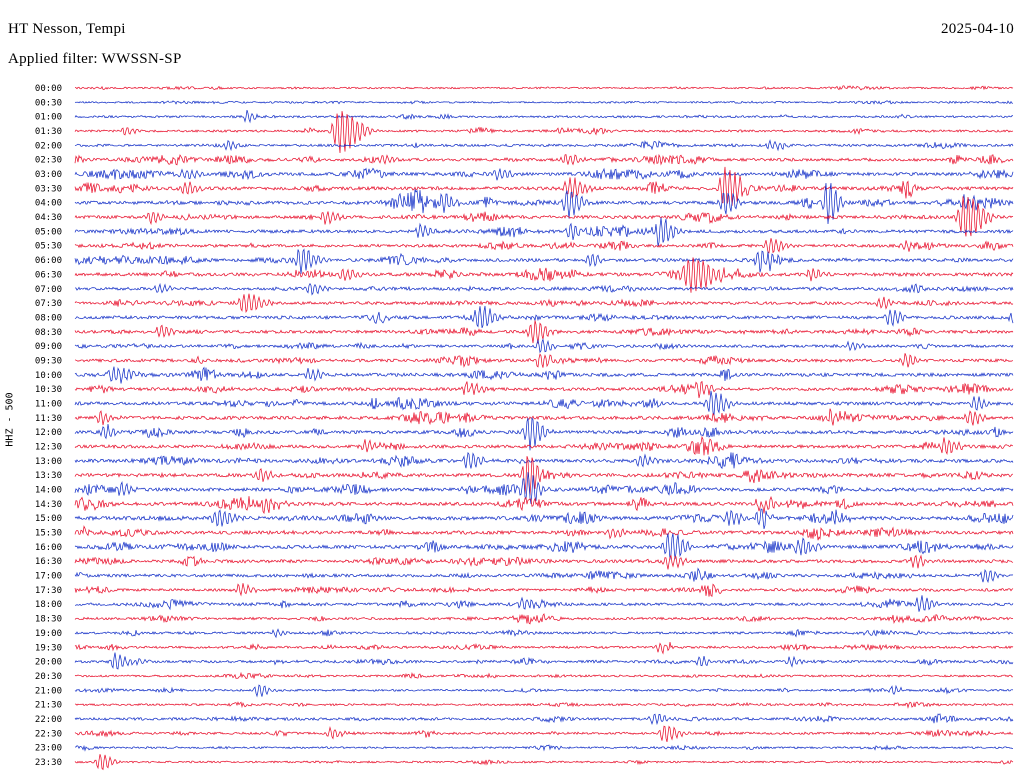  Describe the element at coordinates (48, 720) in the screenshot. I see `row-time-label: 22:00` at that location.